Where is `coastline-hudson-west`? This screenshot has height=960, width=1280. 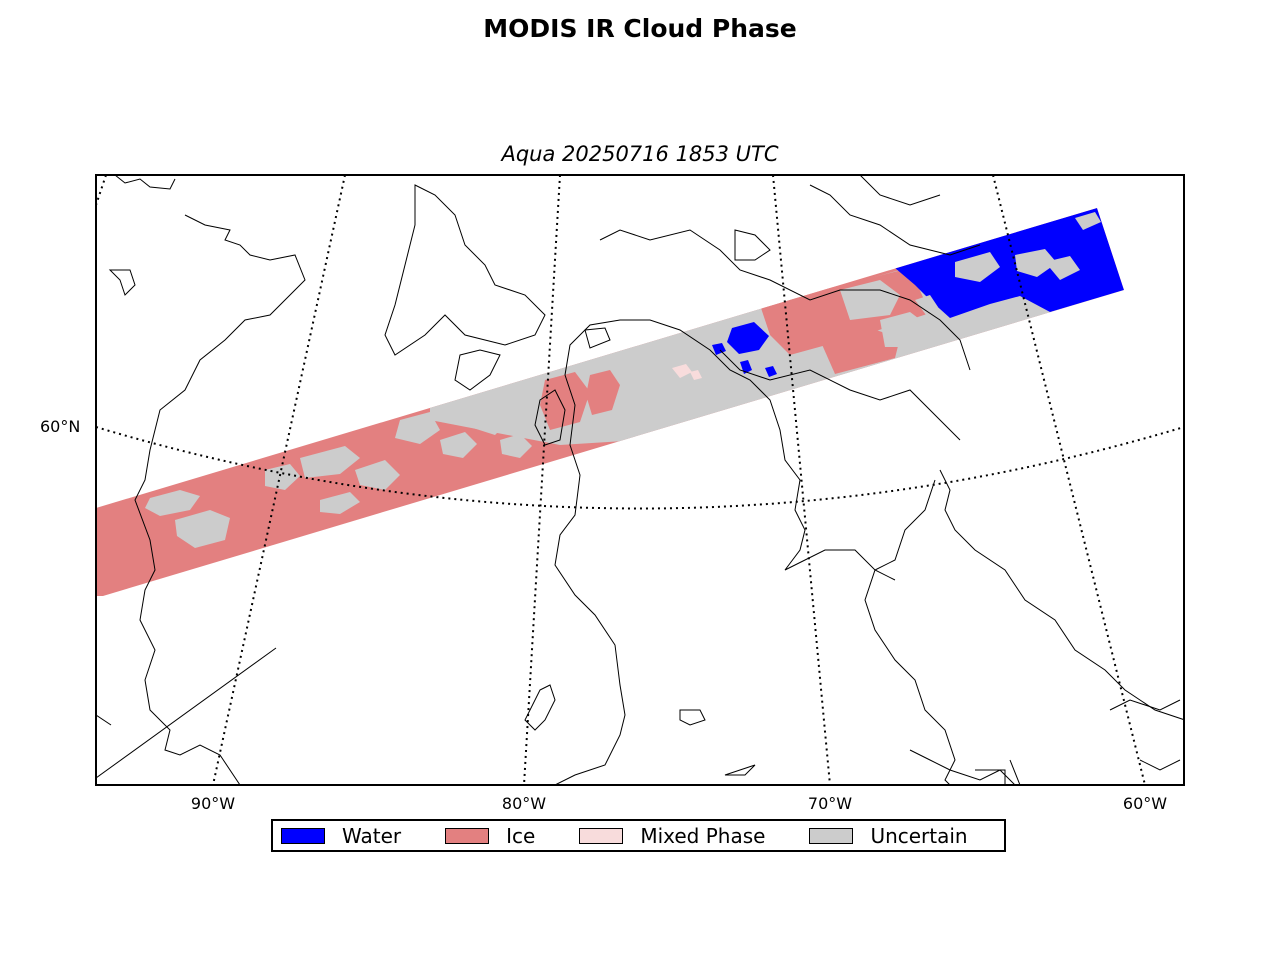 coastline-hudson-west is located at coordinates (210, 480).